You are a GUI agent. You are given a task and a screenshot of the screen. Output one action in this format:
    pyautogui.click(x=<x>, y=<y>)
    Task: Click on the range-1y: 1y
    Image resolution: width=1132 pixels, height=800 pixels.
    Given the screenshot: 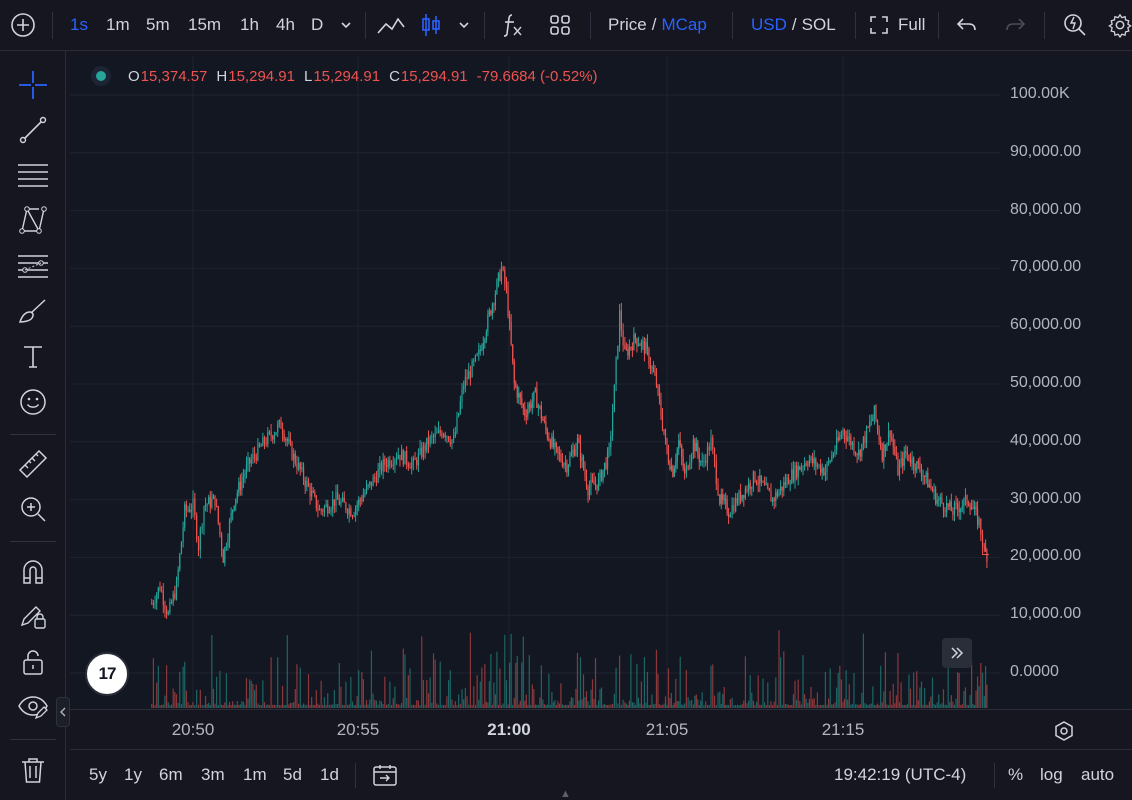 What is the action you would take?
    pyautogui.click(x=133, y=774)
    